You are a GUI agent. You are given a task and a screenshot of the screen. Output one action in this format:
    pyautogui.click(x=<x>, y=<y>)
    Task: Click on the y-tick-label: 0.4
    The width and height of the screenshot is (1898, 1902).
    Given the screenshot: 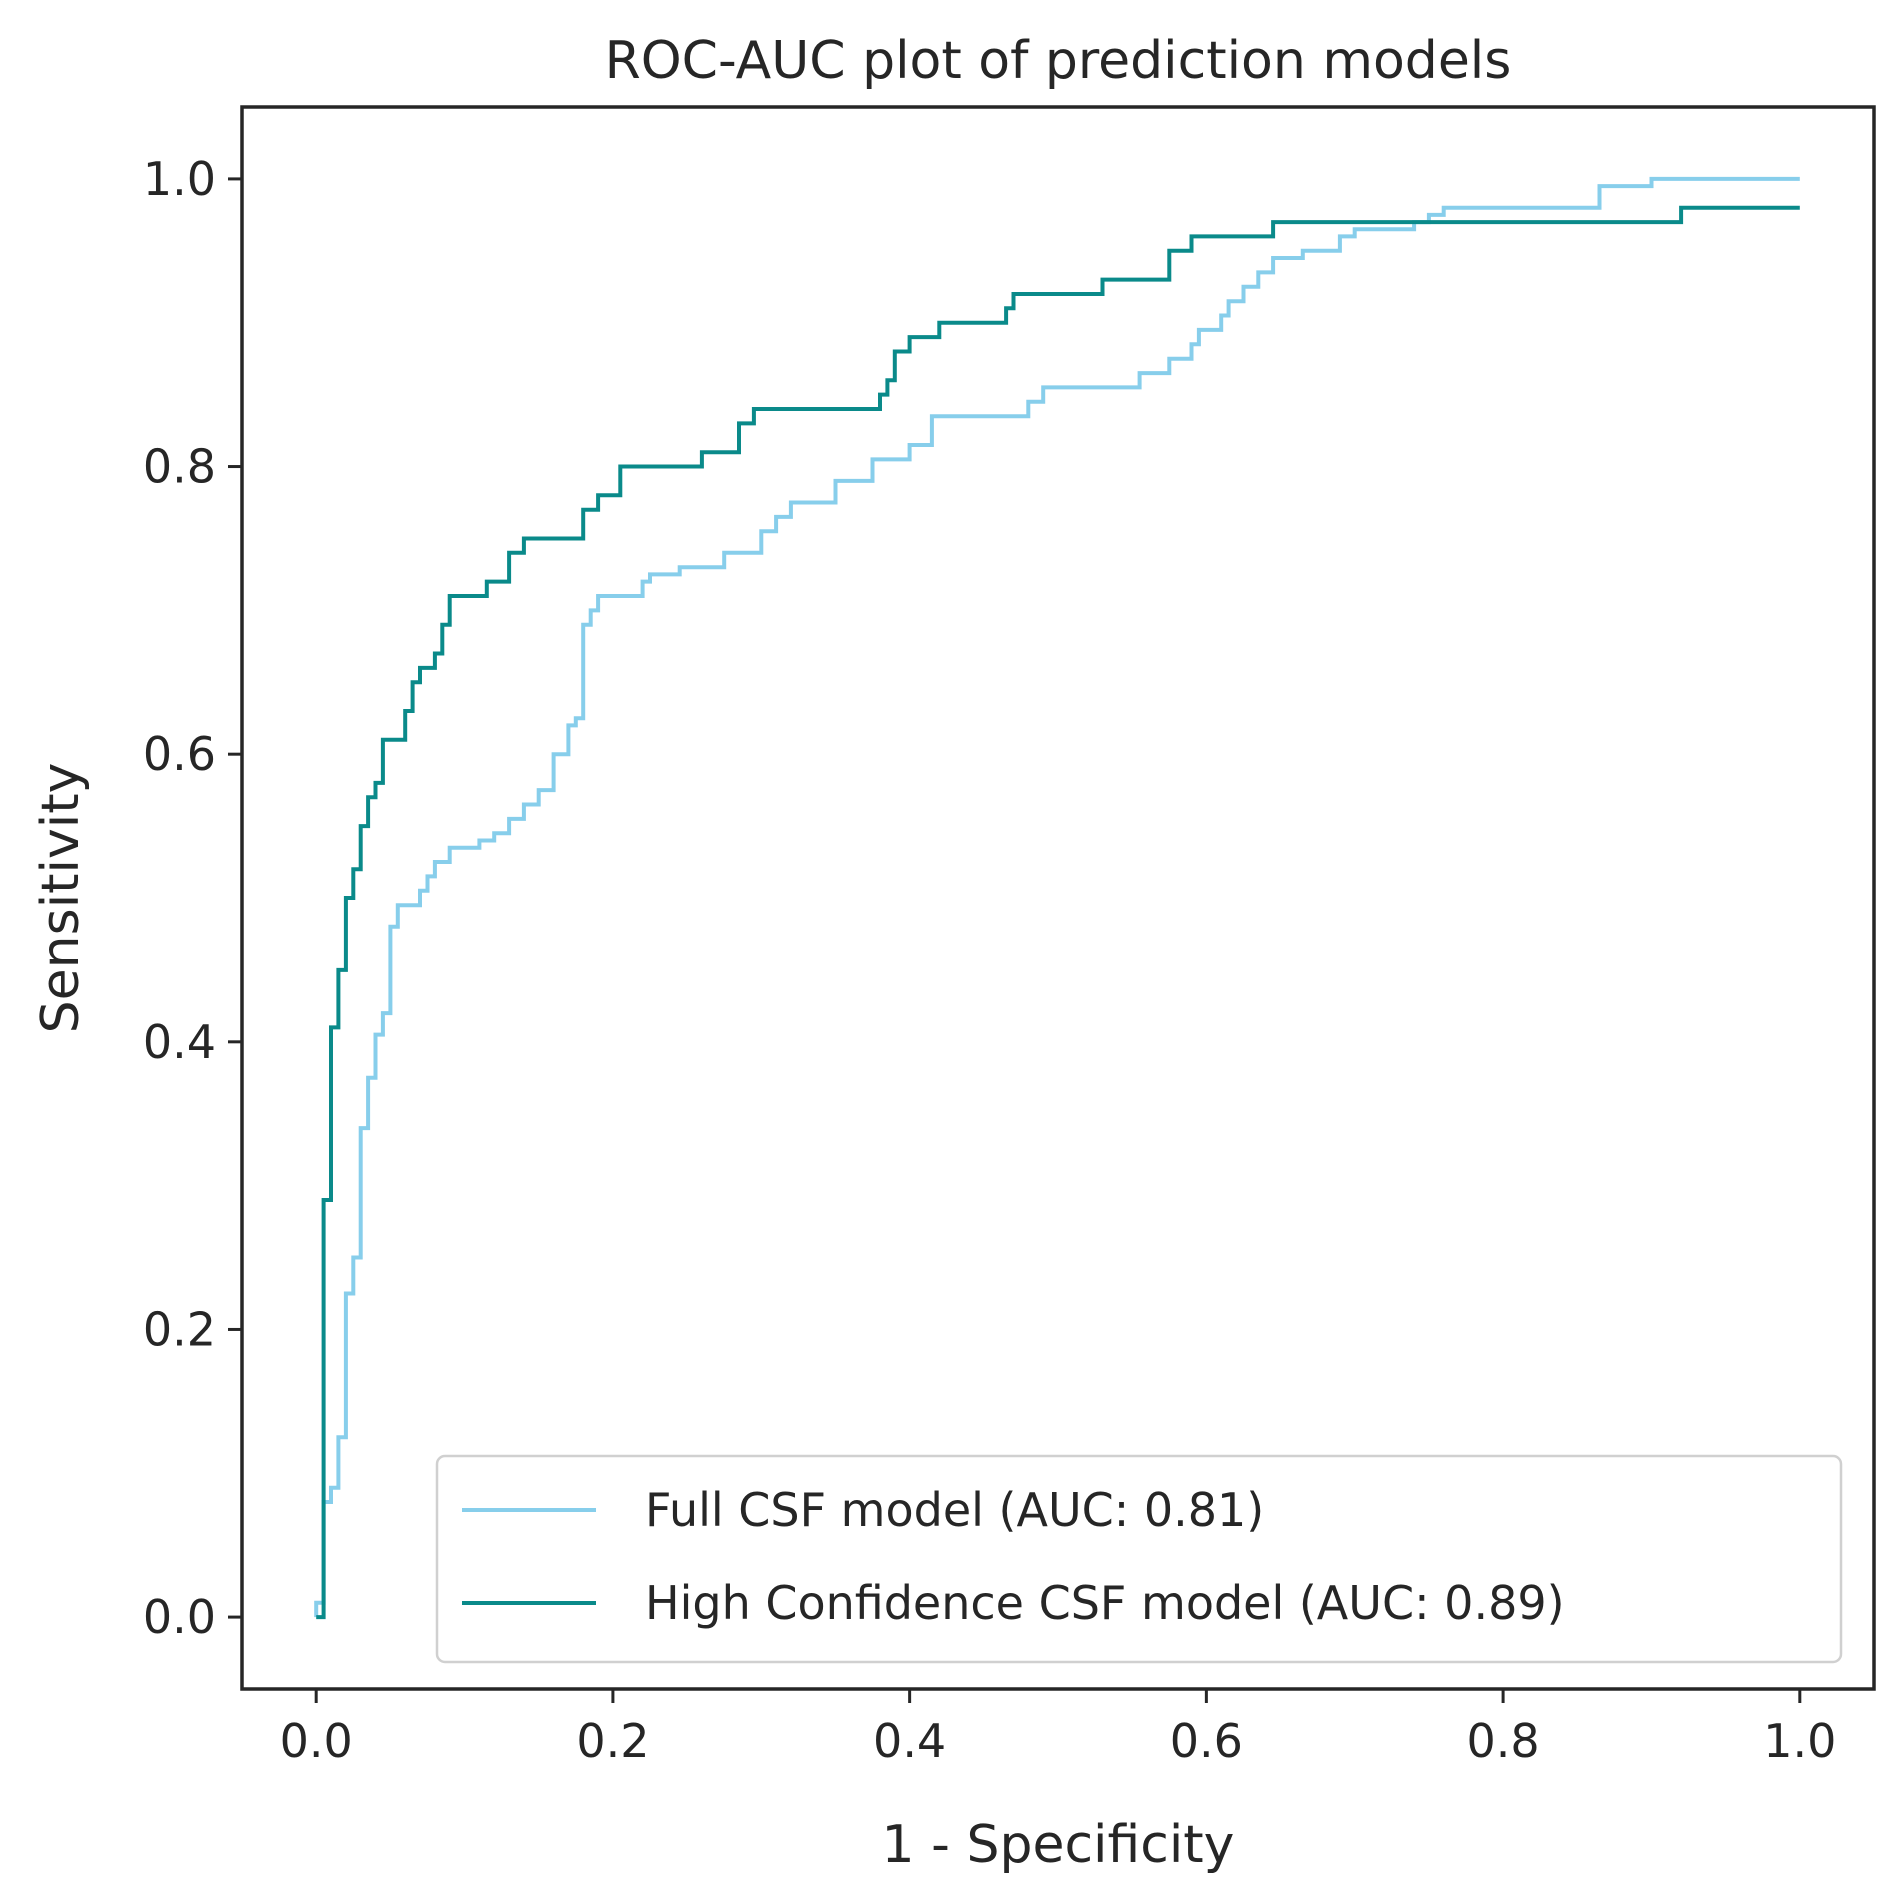 What is the action you would take?
    pyautogui.click(x=179, y=1042)
    